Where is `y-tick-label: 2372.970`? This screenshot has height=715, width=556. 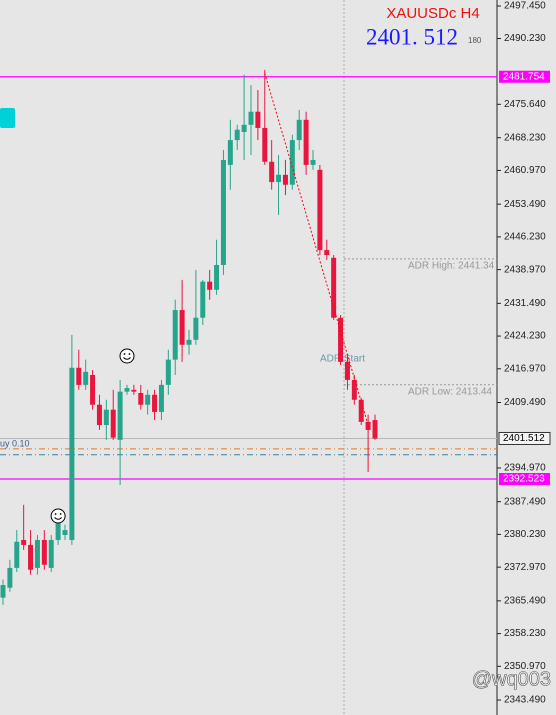
y-tick-label: 2372.970 is located at coordinates (525, 567).